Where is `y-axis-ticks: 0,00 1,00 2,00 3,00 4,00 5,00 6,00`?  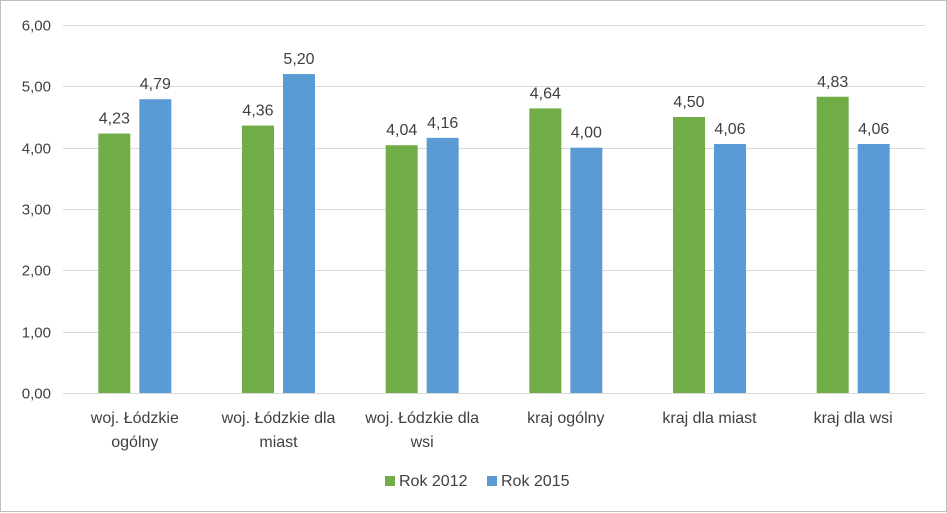 y-axis-ticks: 0,00 1,00 2,00 3,00 4,00 5,00 6,00 is located at coordinates (36, 210).